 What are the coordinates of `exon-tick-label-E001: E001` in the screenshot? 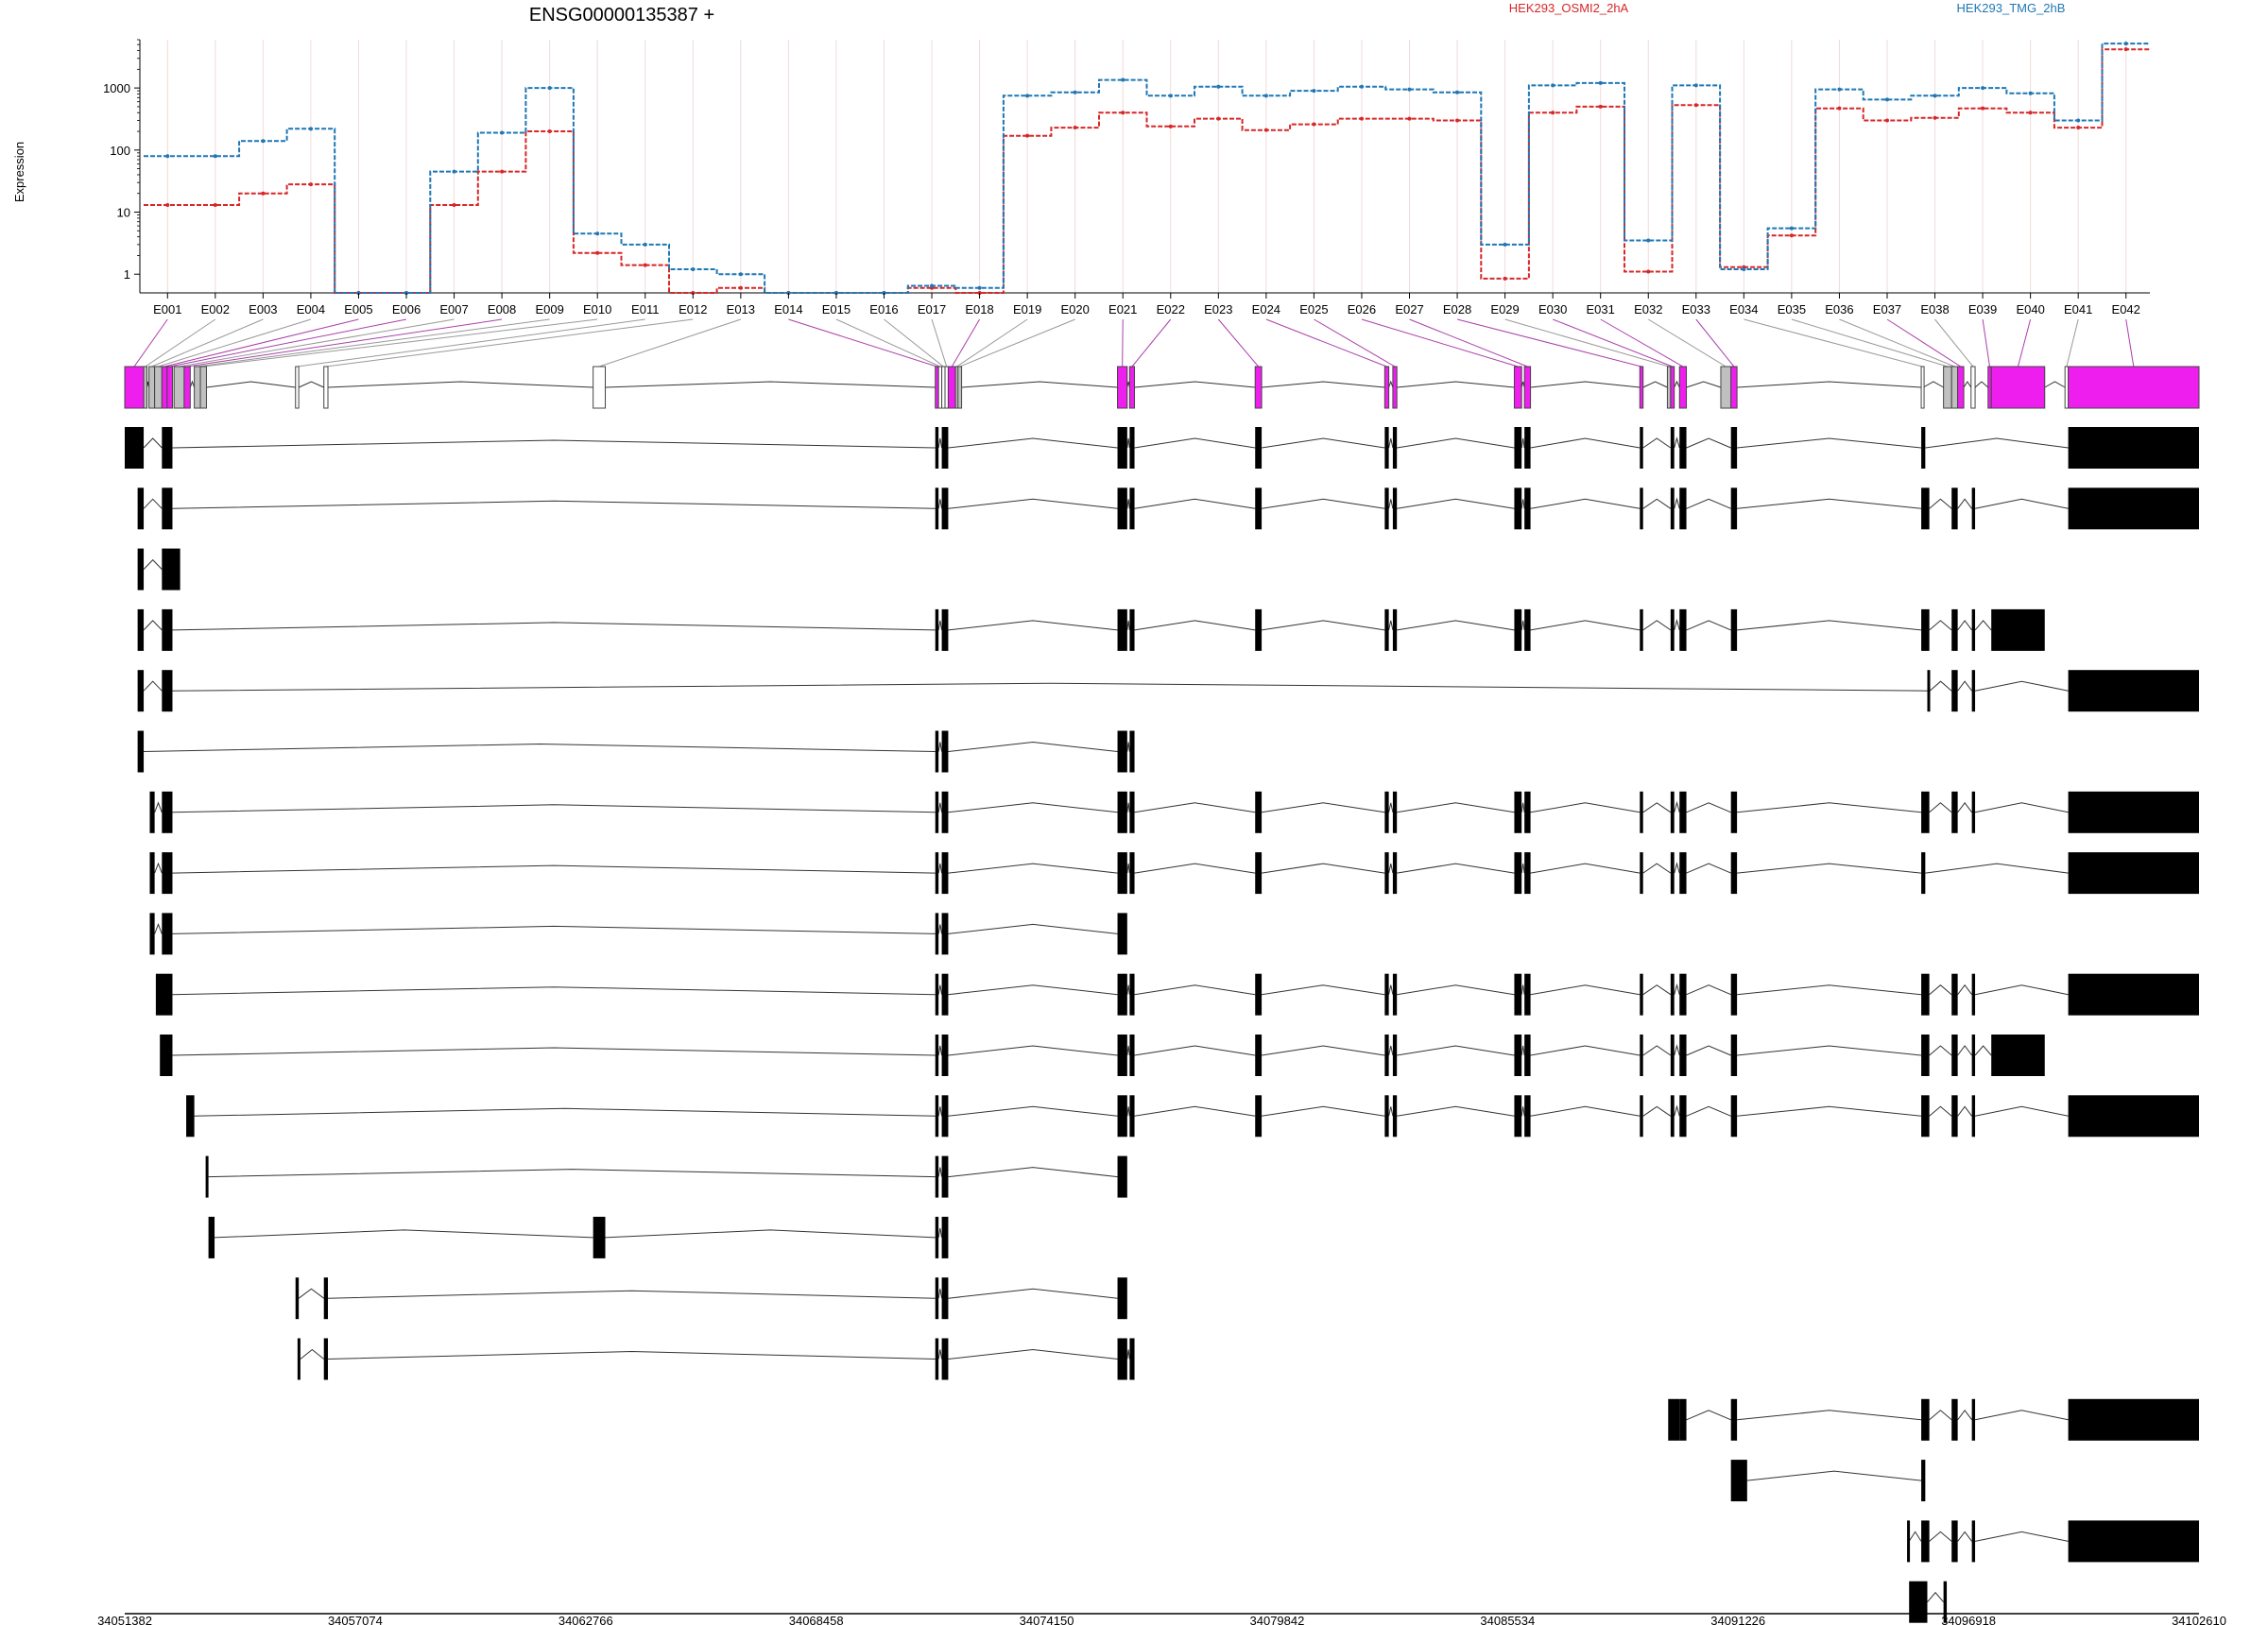 It's located at (167, 309).